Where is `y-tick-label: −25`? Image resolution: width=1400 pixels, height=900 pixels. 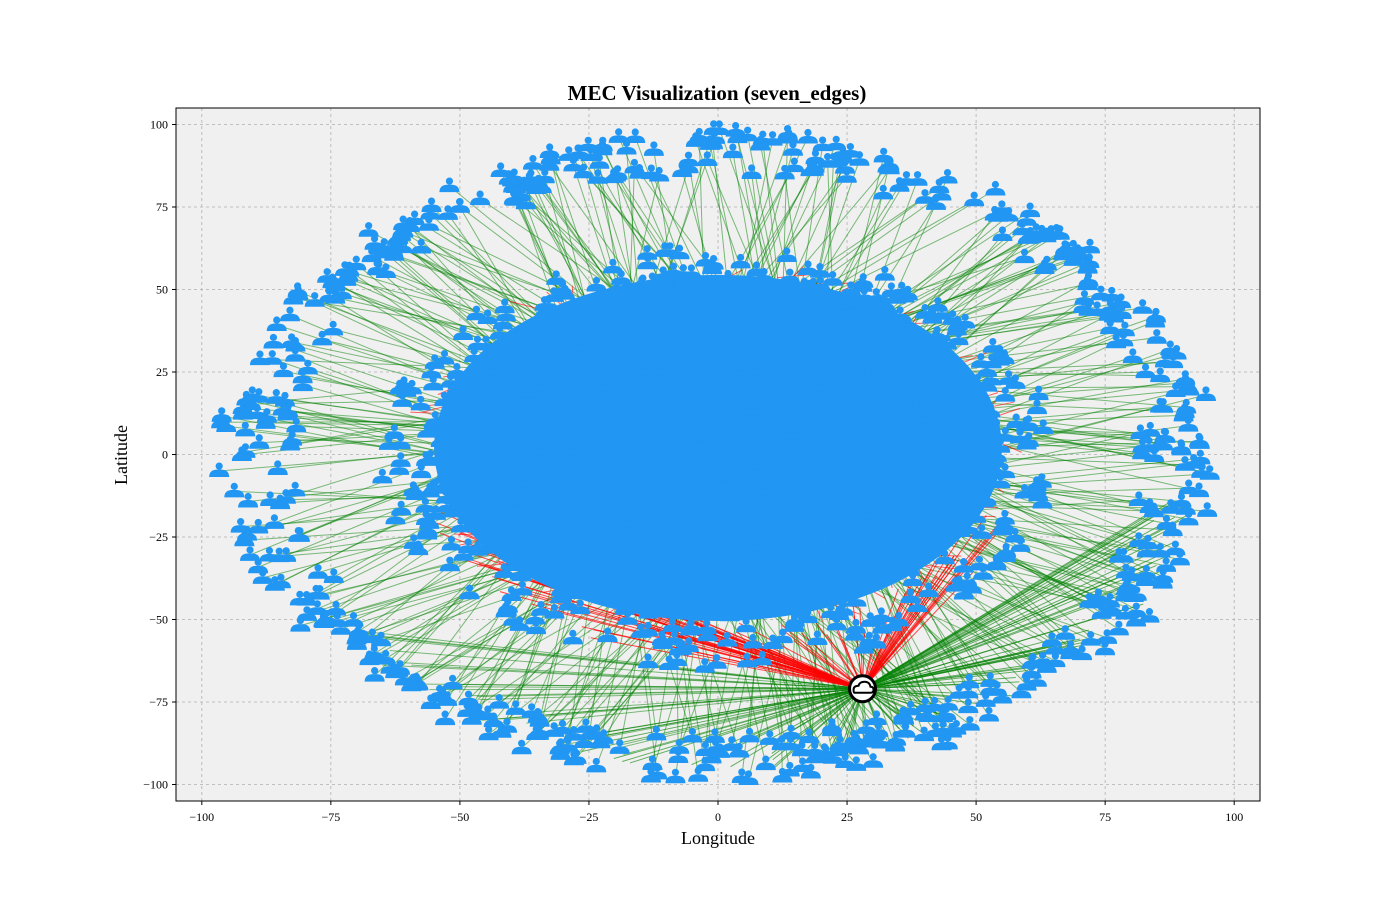 y-tick-label: −25 is located at coordinates (158, 537).